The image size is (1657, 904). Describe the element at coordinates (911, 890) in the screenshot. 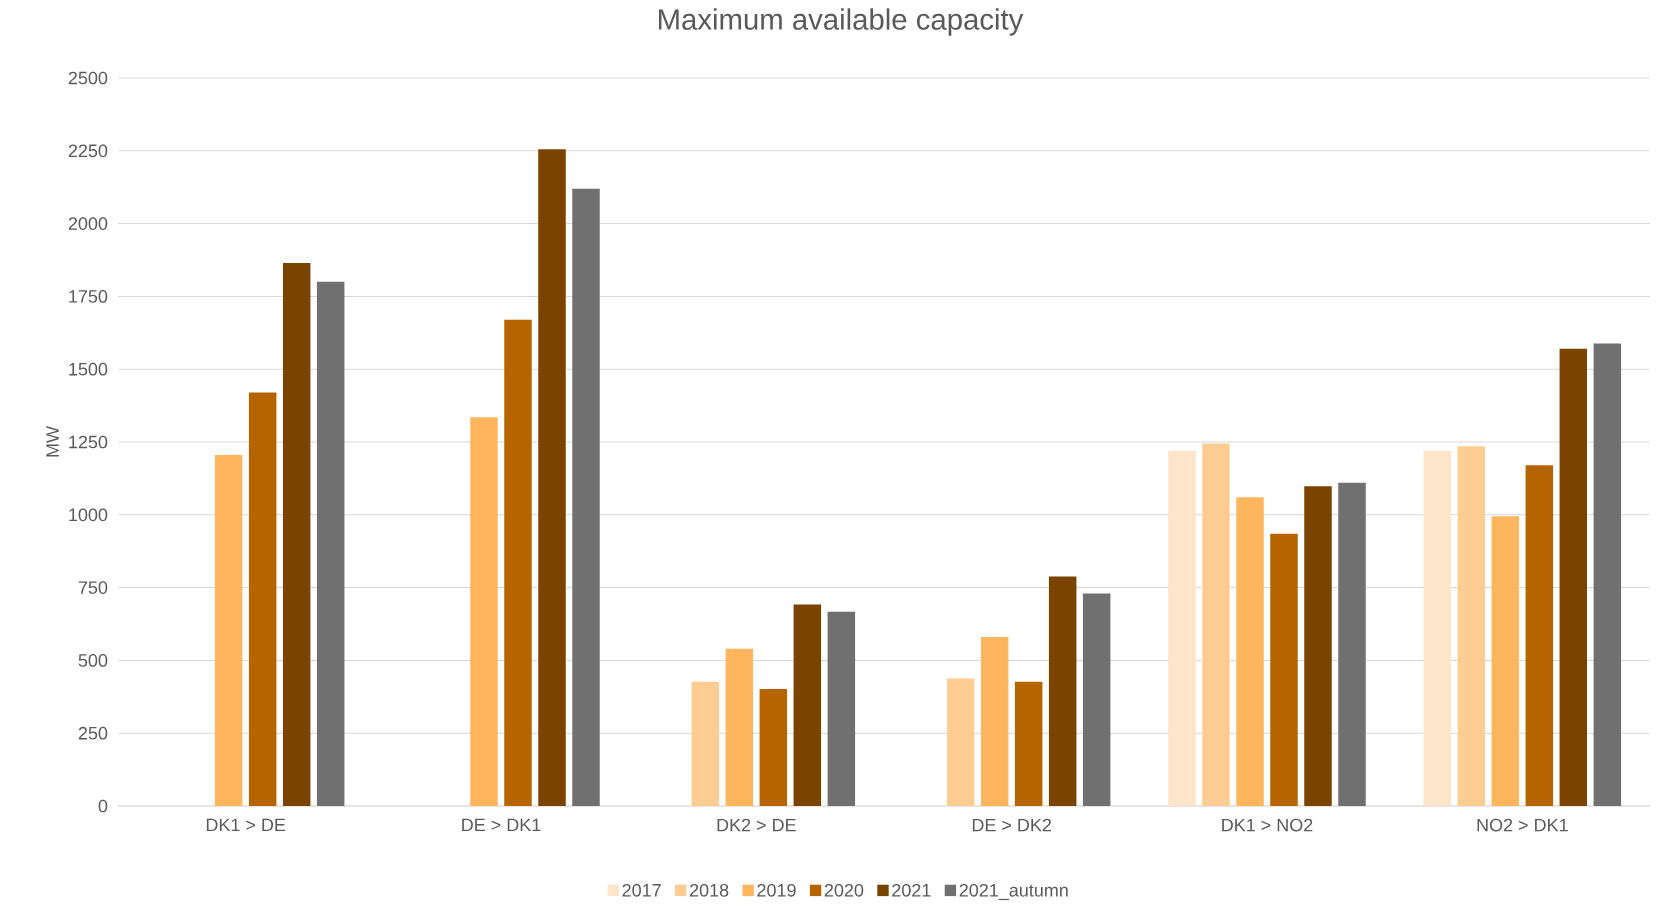

I see `legend-label: 2021` at that location.